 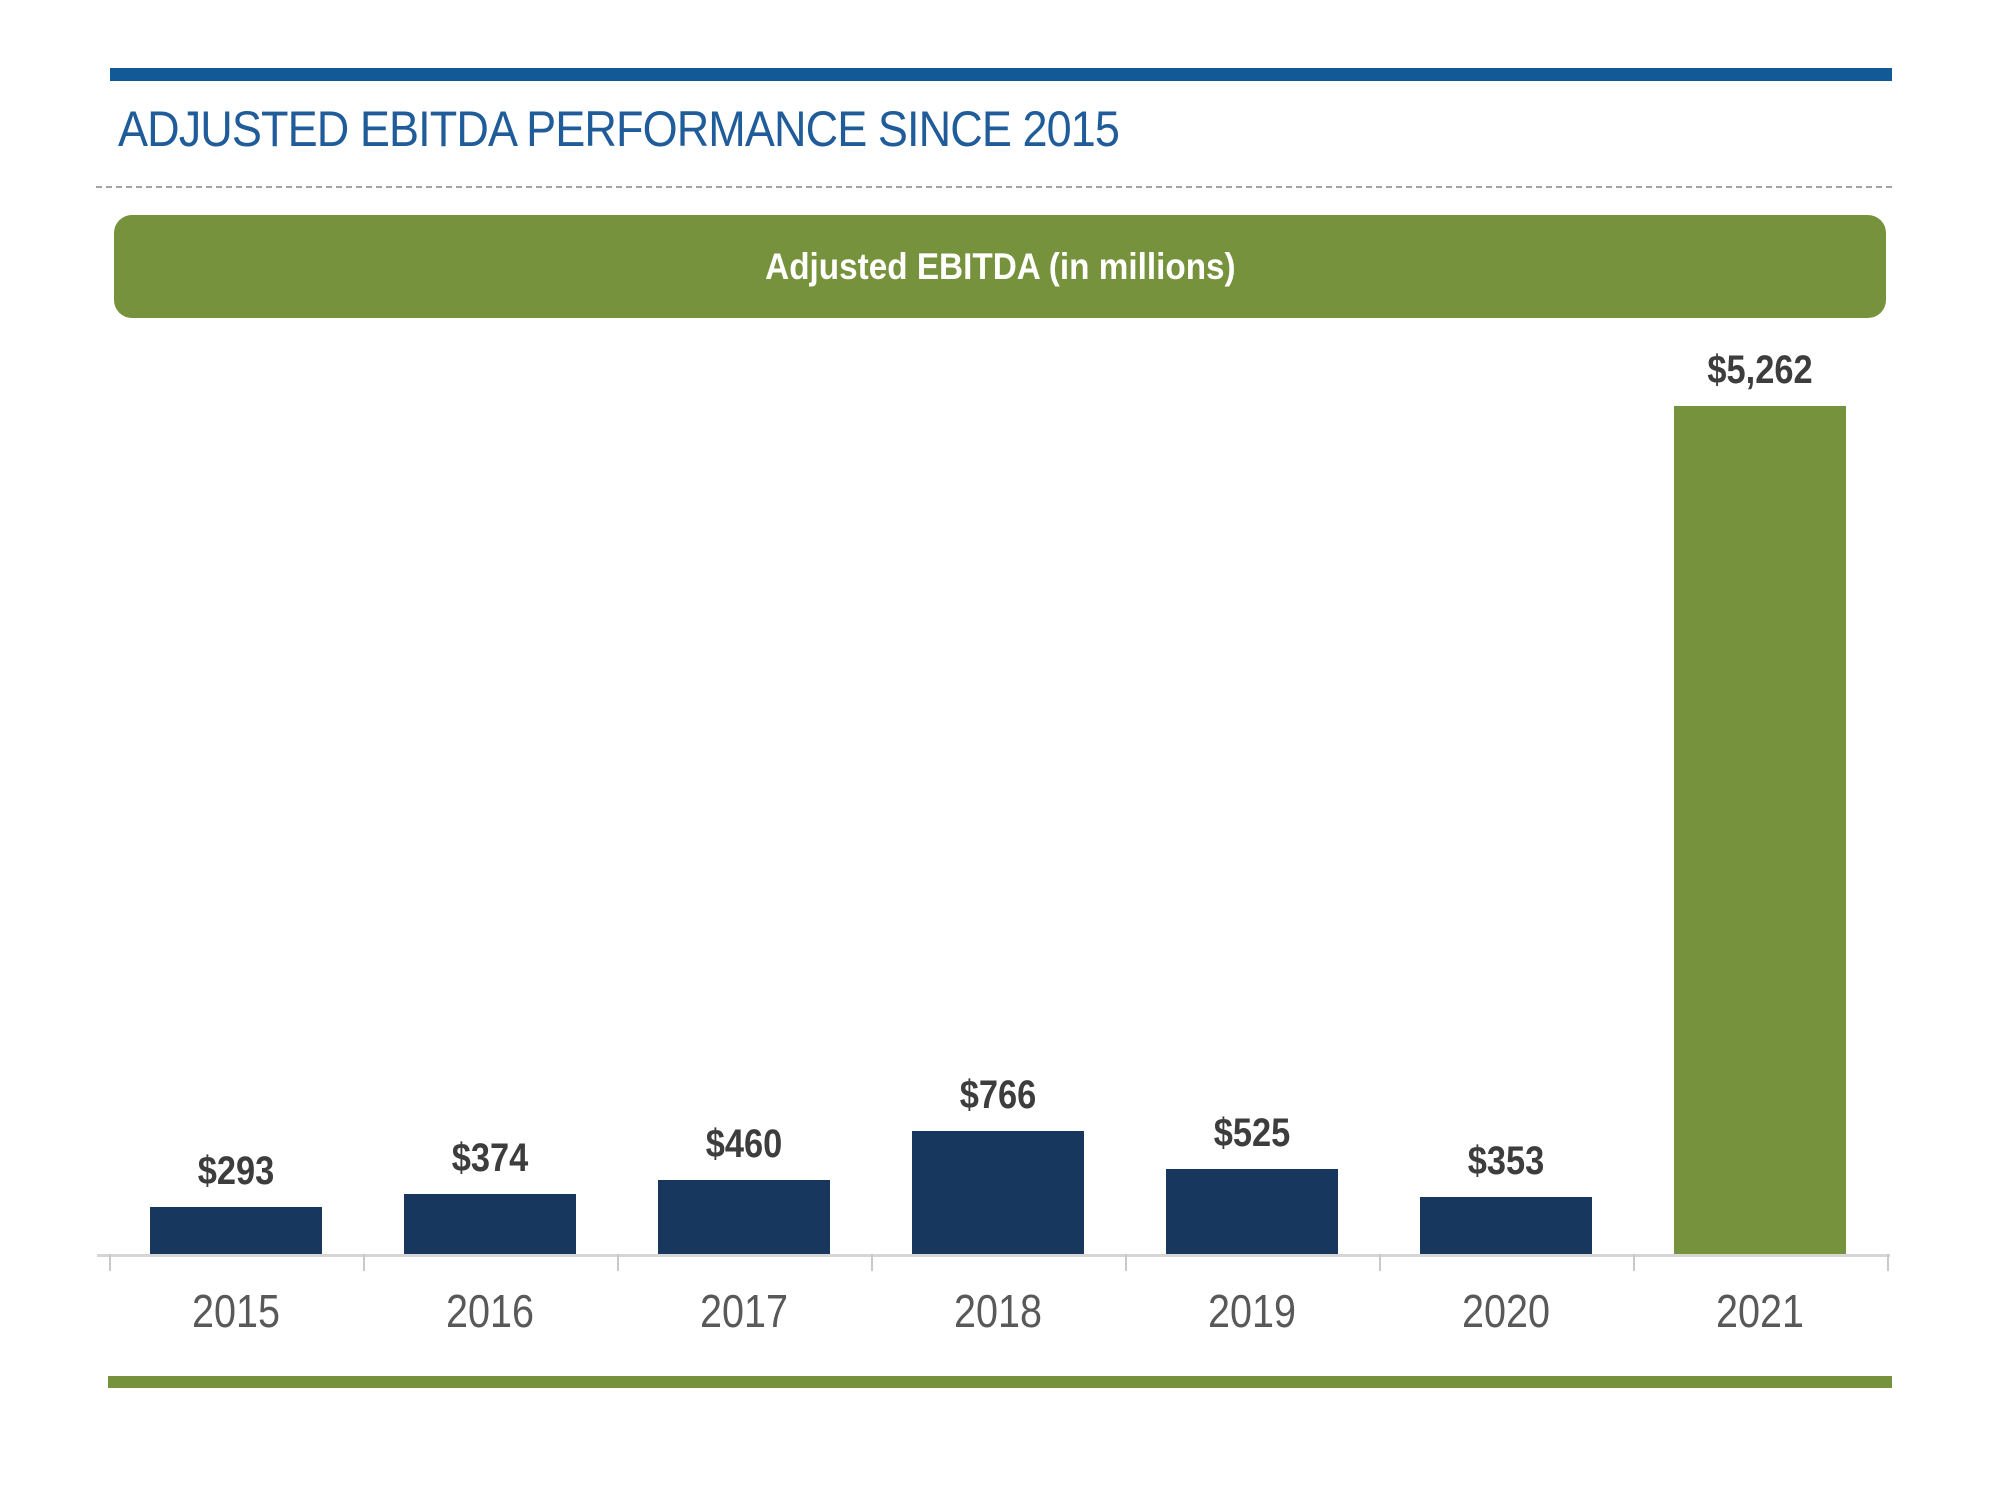 What do you see at coordinates (1252, 1133) in the screenshot?
I see `bar-value-label-2019: $525` at bounding box center [1252, 1133].